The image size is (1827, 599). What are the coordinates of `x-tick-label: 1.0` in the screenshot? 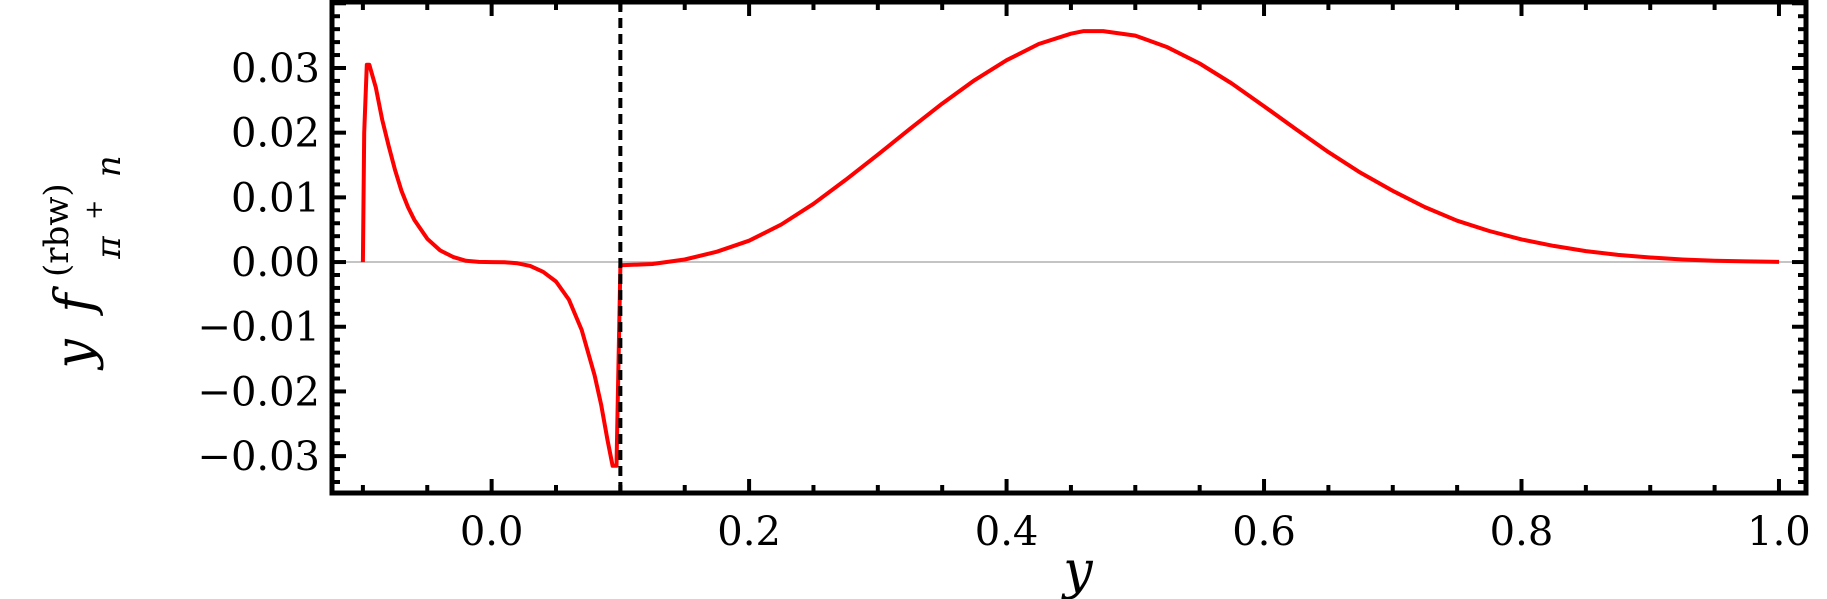 It's located at (1779, 532).